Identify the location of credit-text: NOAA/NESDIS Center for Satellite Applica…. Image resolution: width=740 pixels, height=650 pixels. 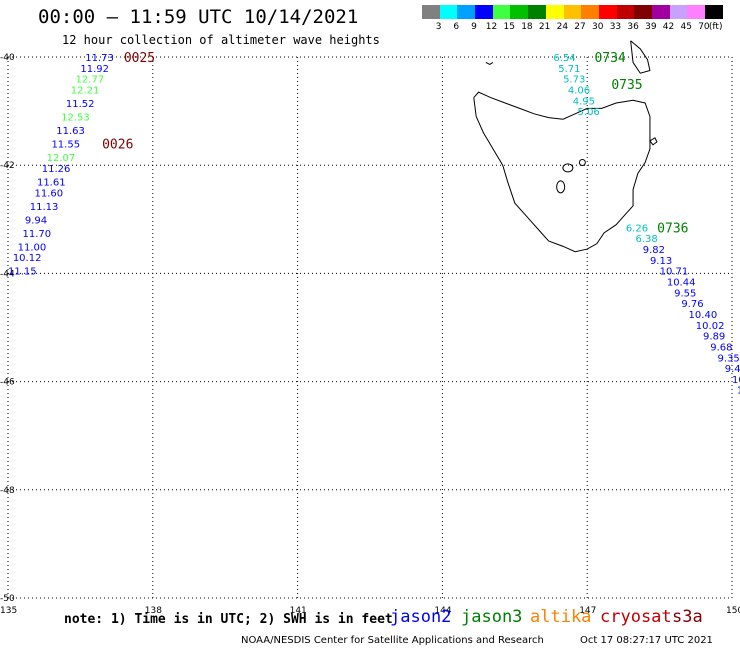
(392, 640).